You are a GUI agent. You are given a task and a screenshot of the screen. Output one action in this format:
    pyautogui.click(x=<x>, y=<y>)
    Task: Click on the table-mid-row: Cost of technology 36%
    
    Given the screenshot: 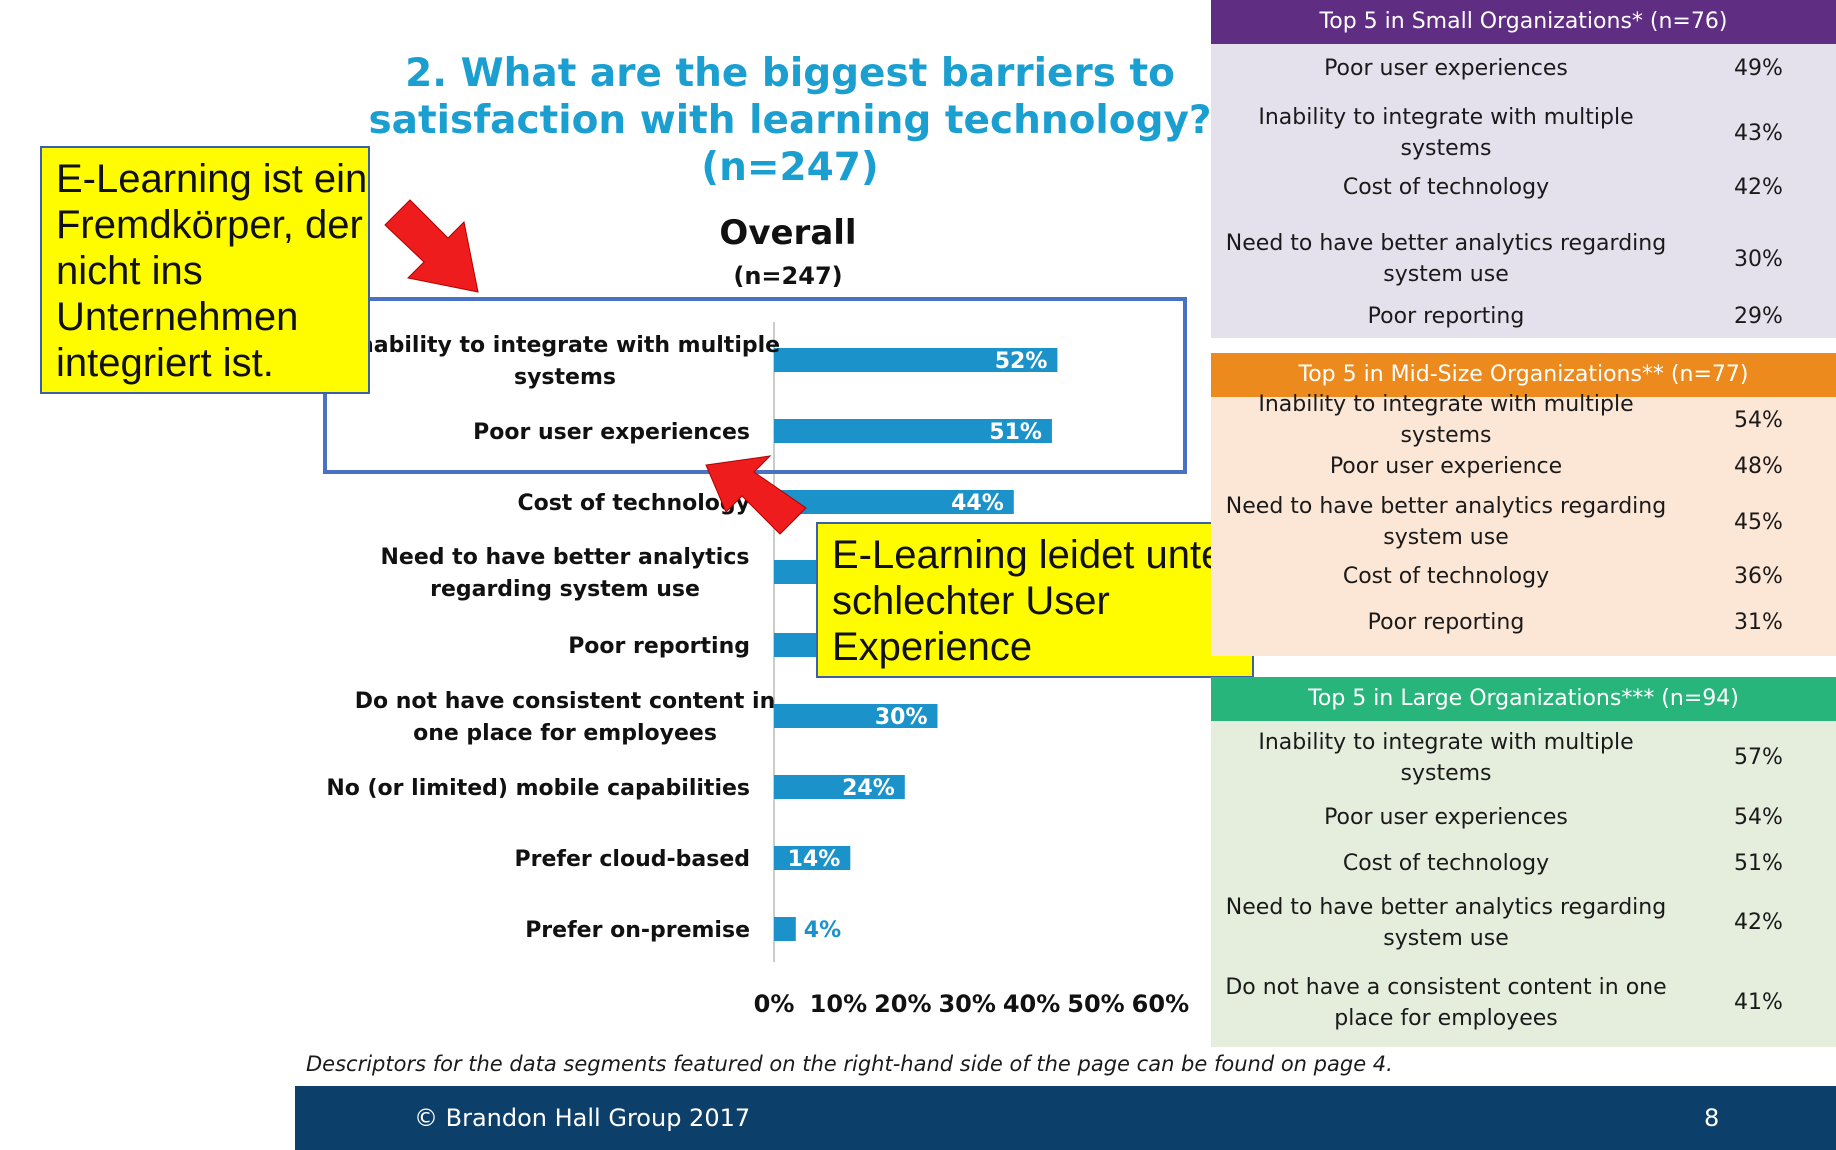 What is the action you would take?
    pyautogui.click(x=1523, y=576)
    